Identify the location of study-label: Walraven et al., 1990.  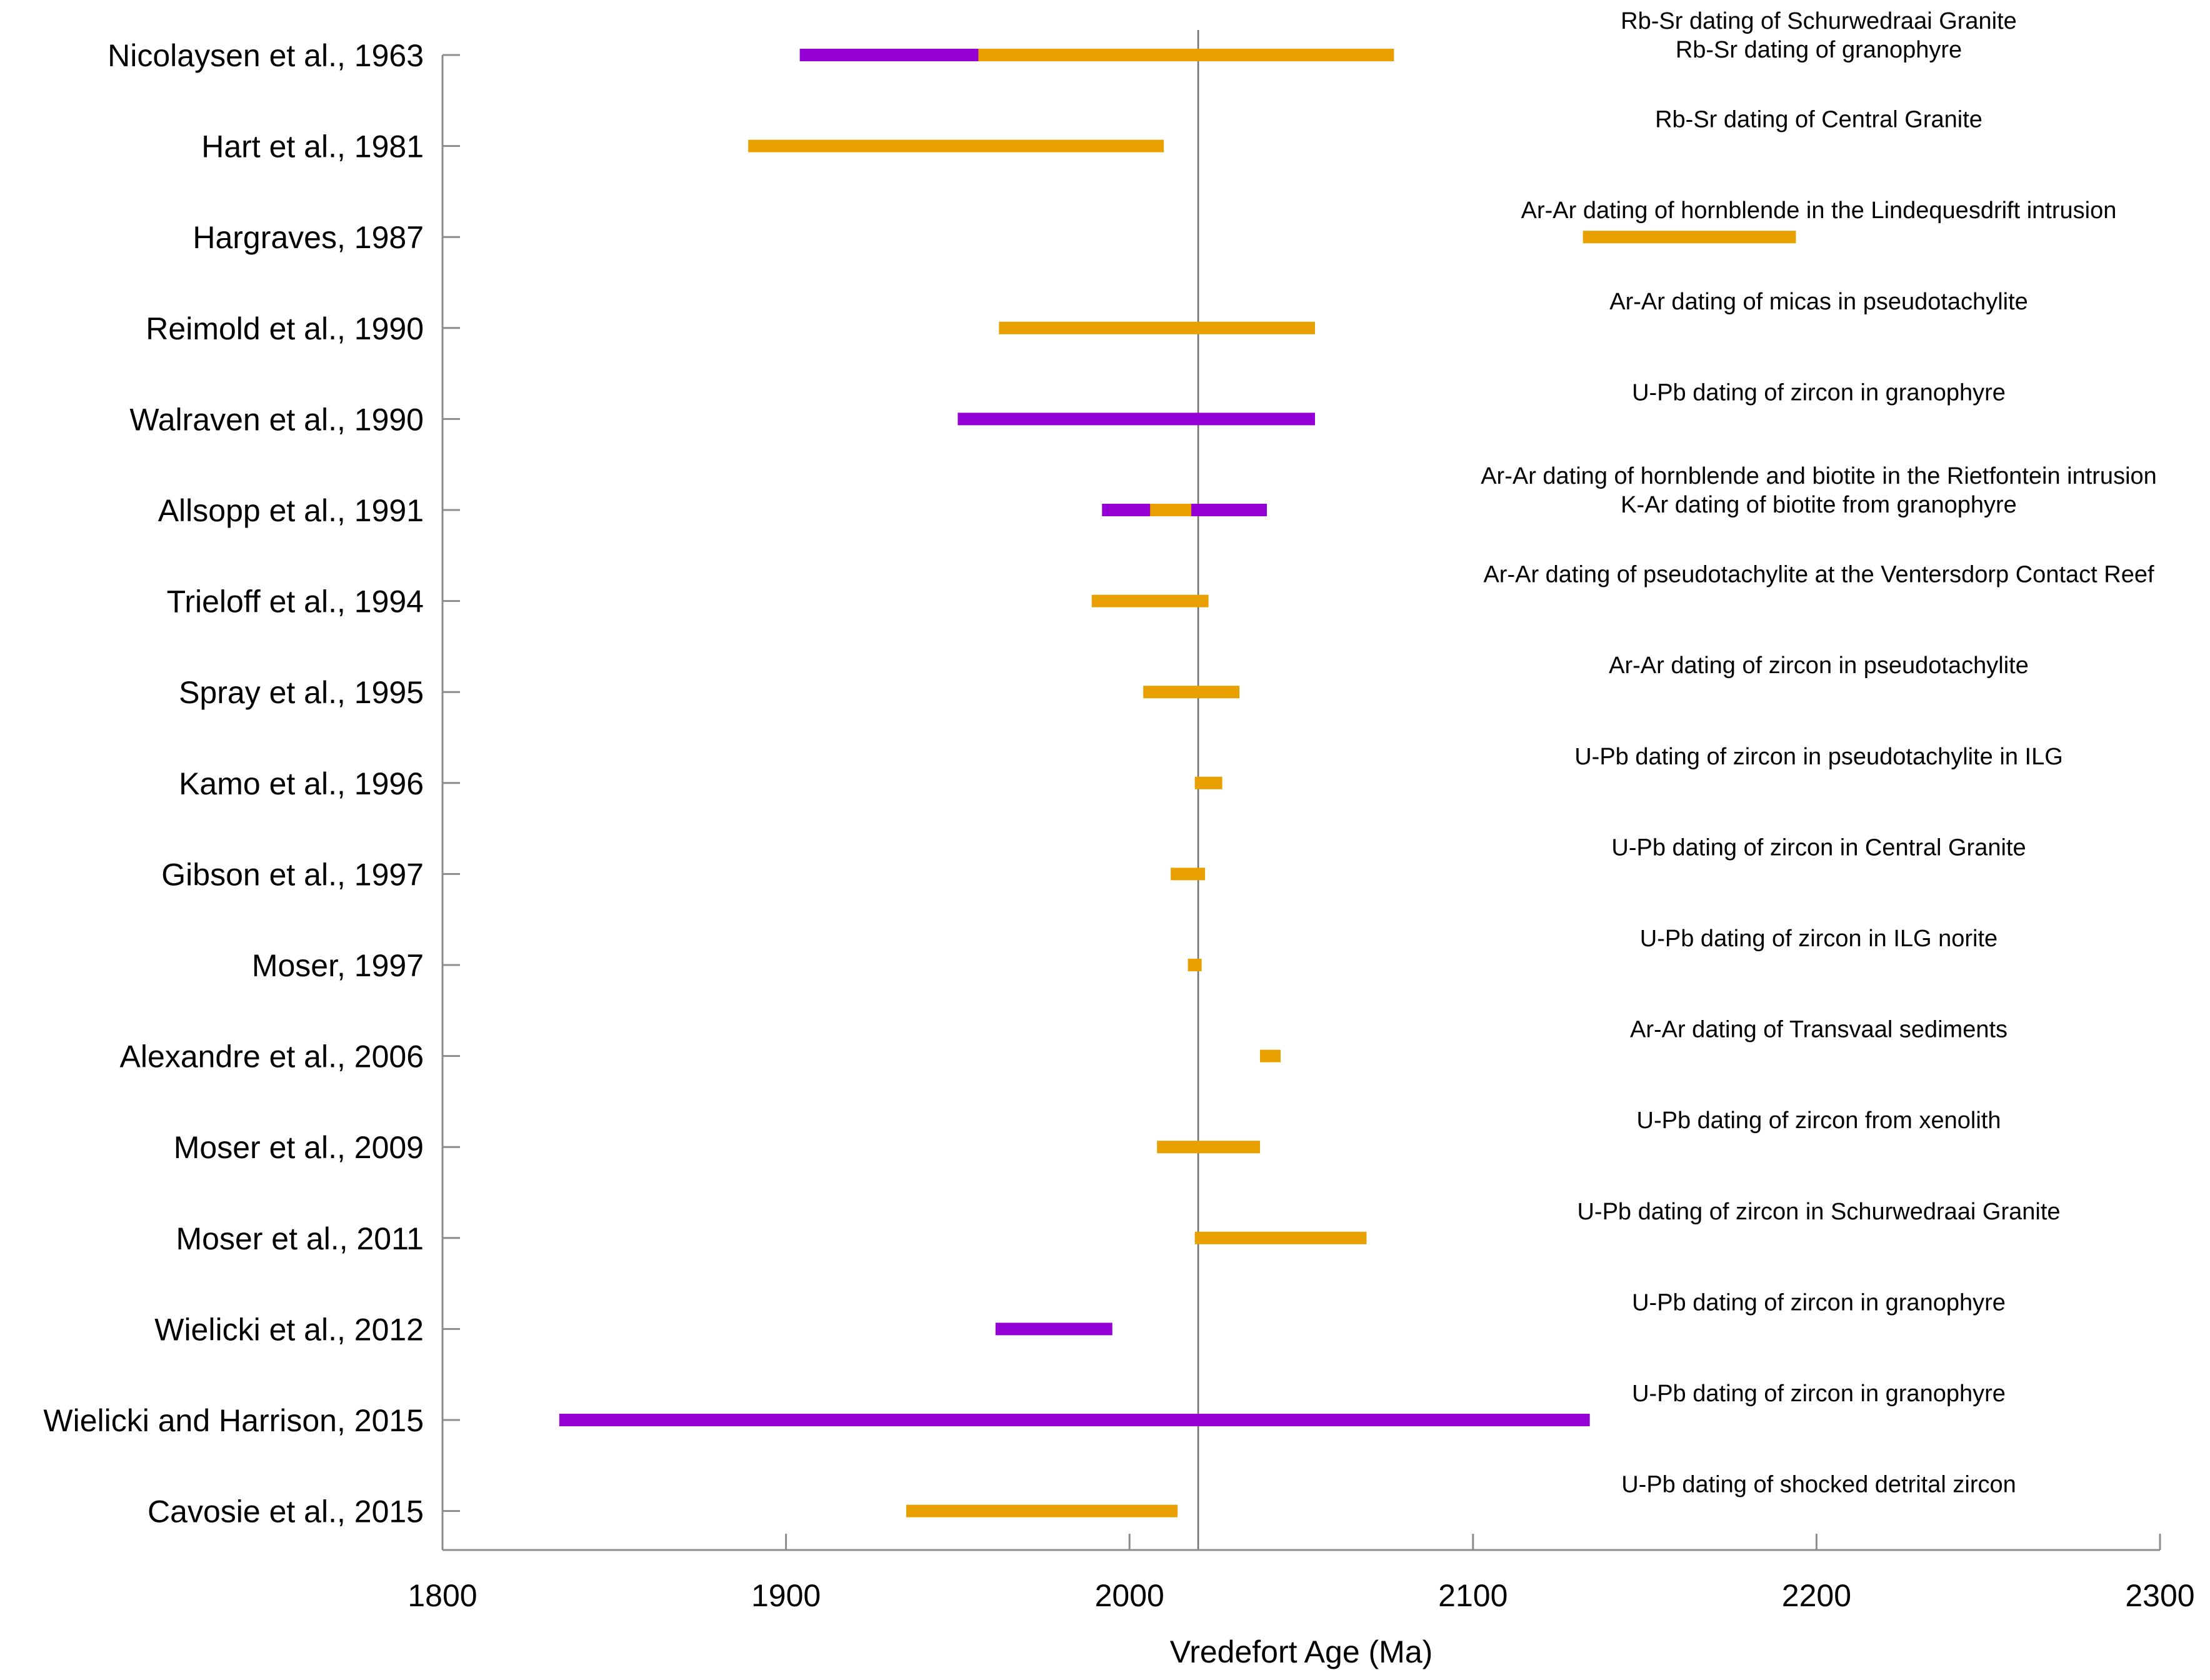
(276, 419).